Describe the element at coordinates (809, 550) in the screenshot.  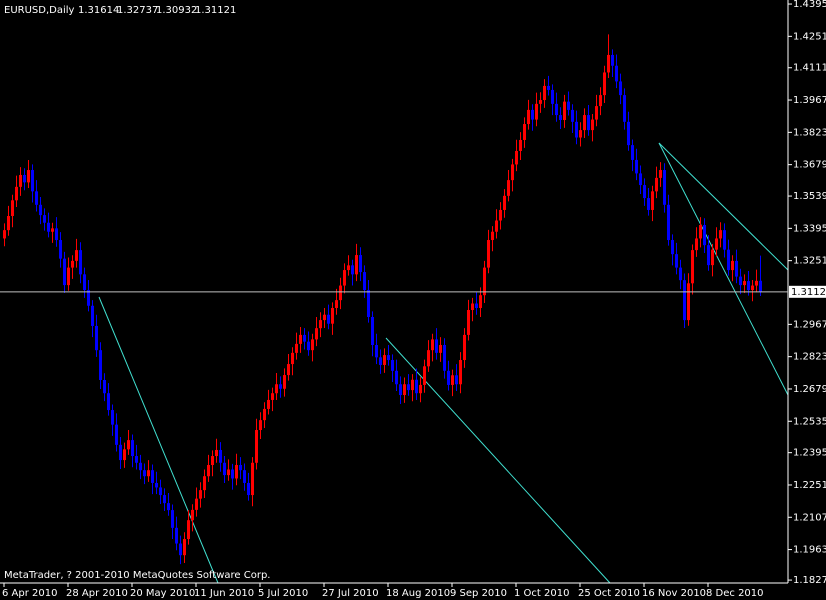
I see `y-tick-label: 1.19630` at that location.